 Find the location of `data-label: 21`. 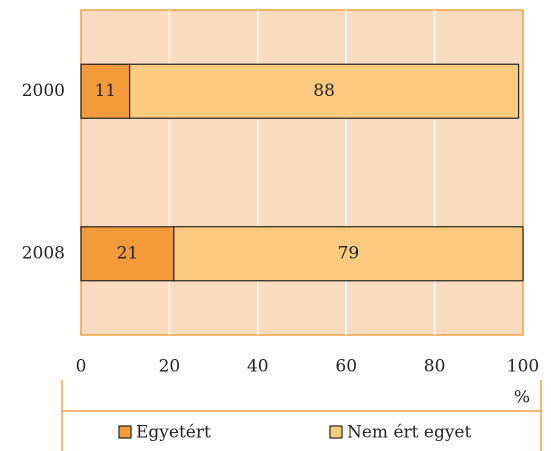

data-label: 21 is located at coordinates (128, 253).